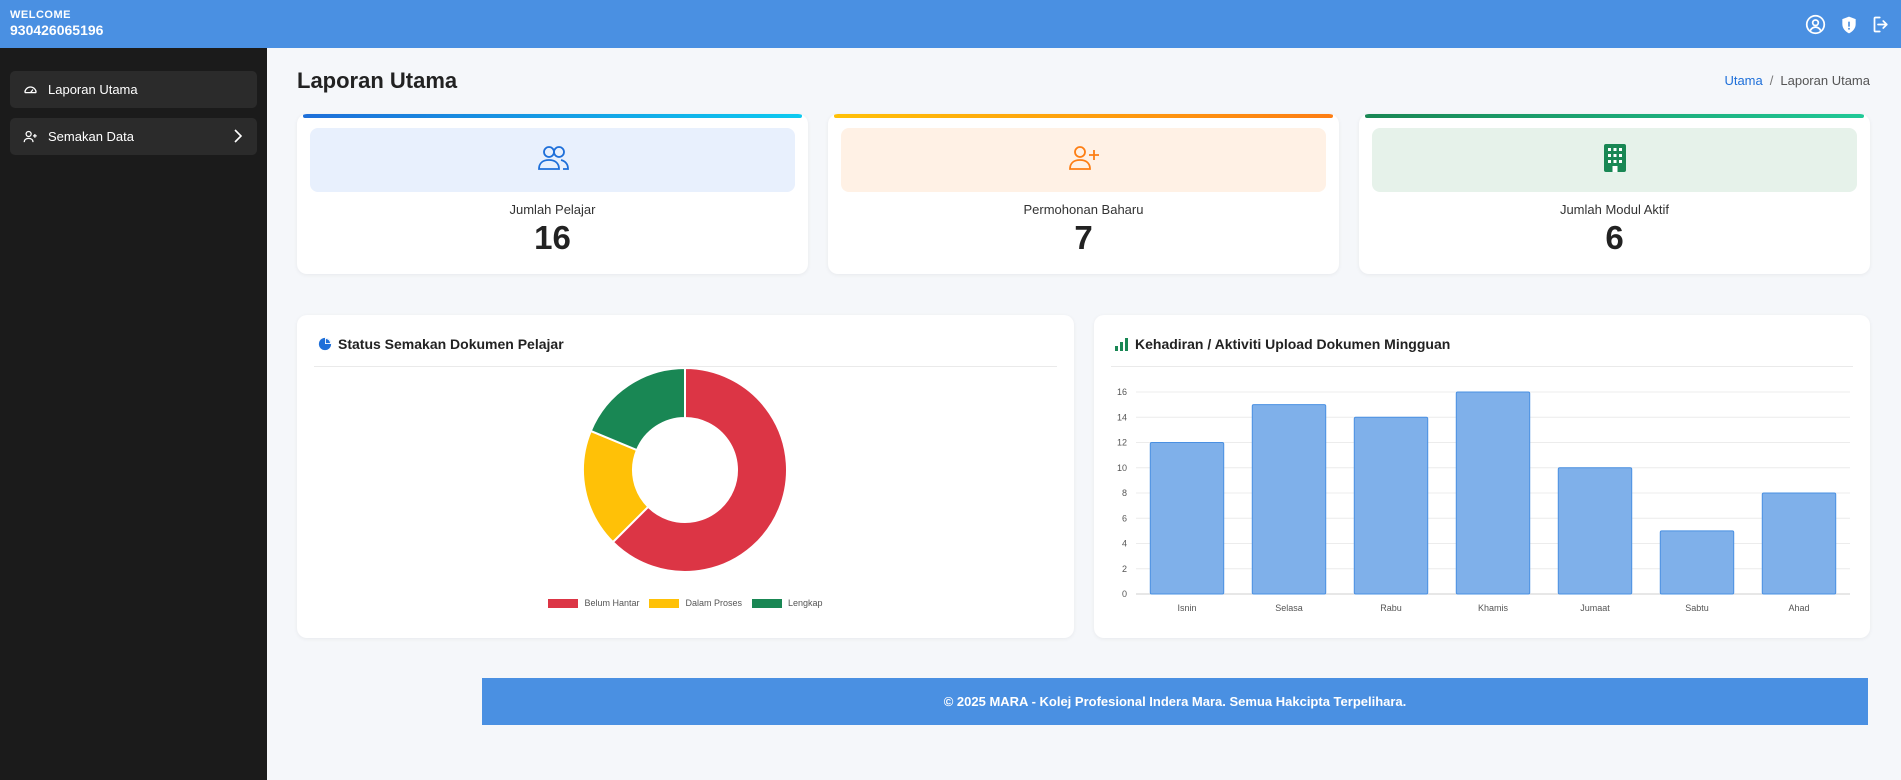 The height and width of the screenshot is (780, 1901). I want to click on donut-chart, so click(685, 469).